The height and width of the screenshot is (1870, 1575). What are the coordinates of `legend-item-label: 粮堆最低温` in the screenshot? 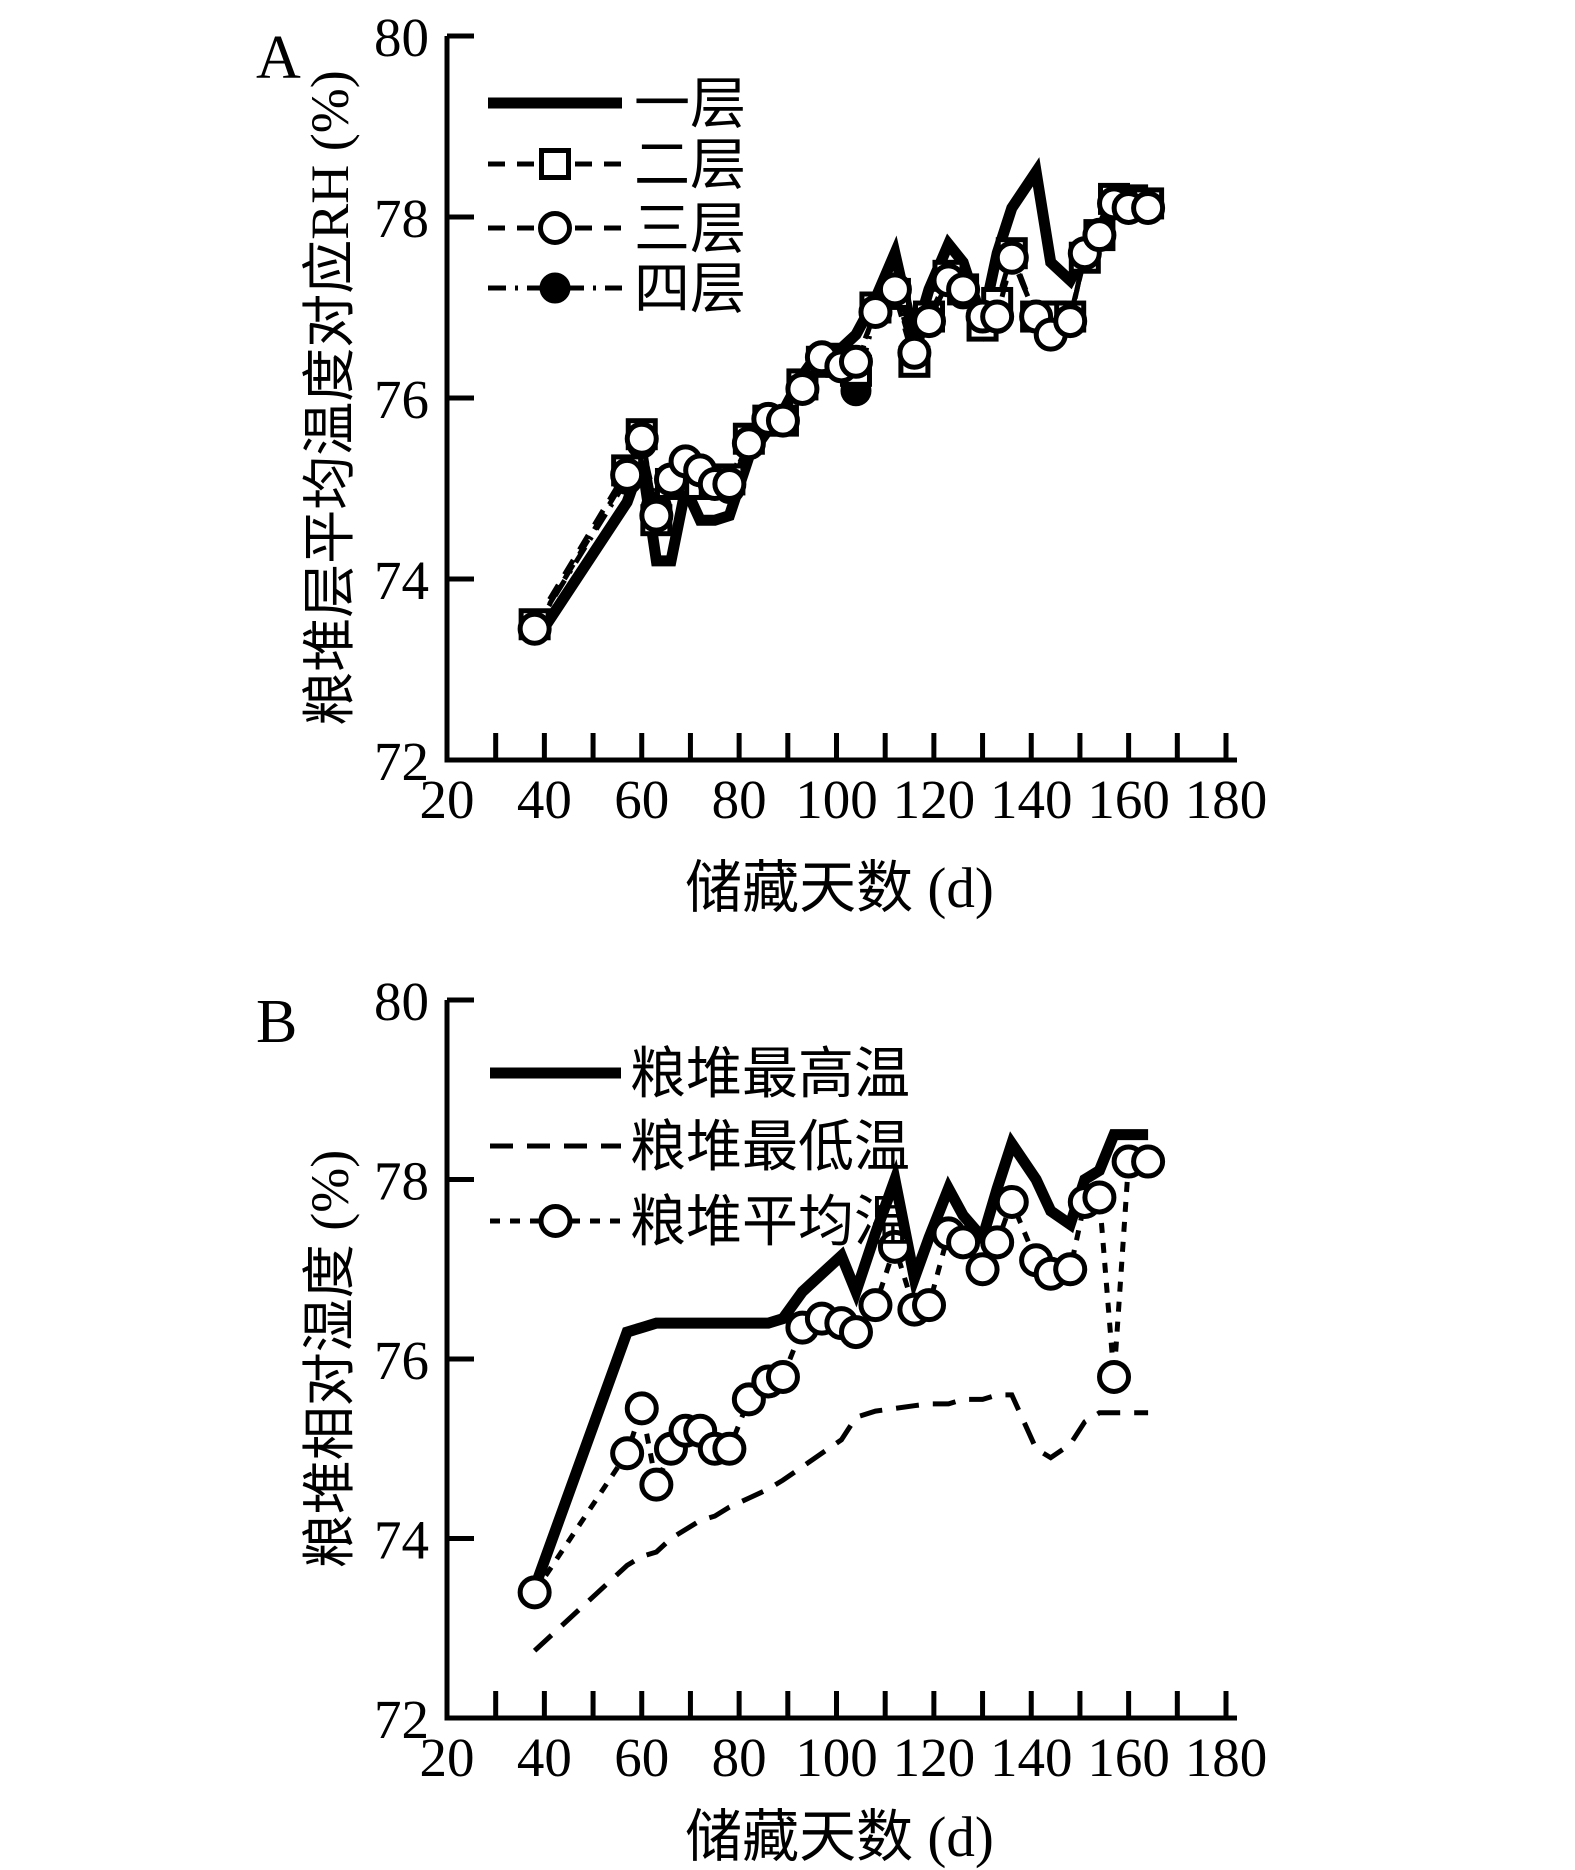 It's located at (770, 1148).